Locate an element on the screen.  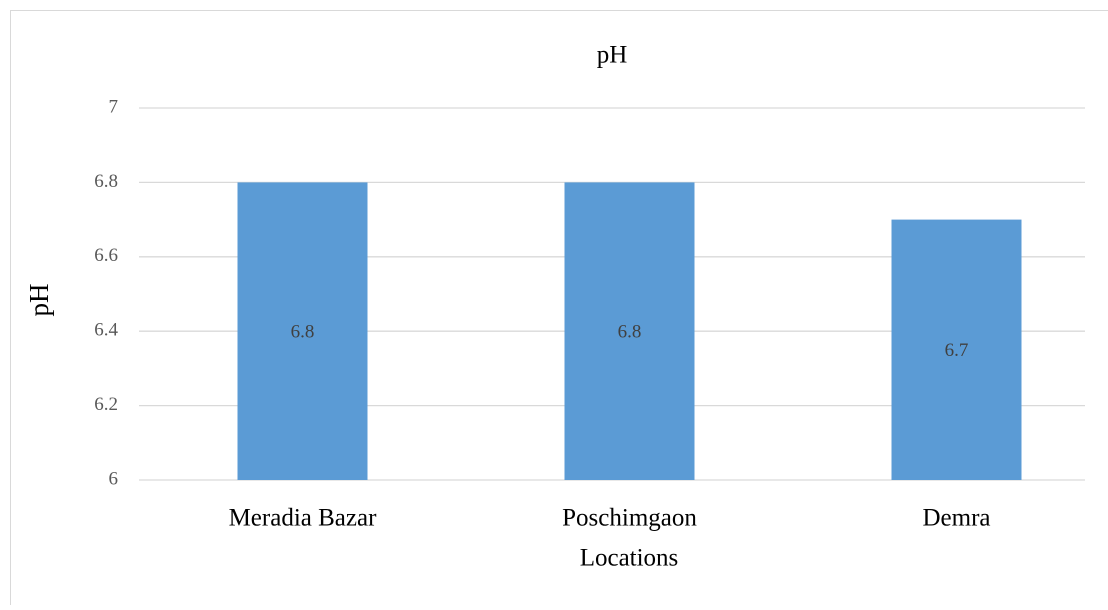
x-tick-label: Demra is located at coordinates (956, 518).